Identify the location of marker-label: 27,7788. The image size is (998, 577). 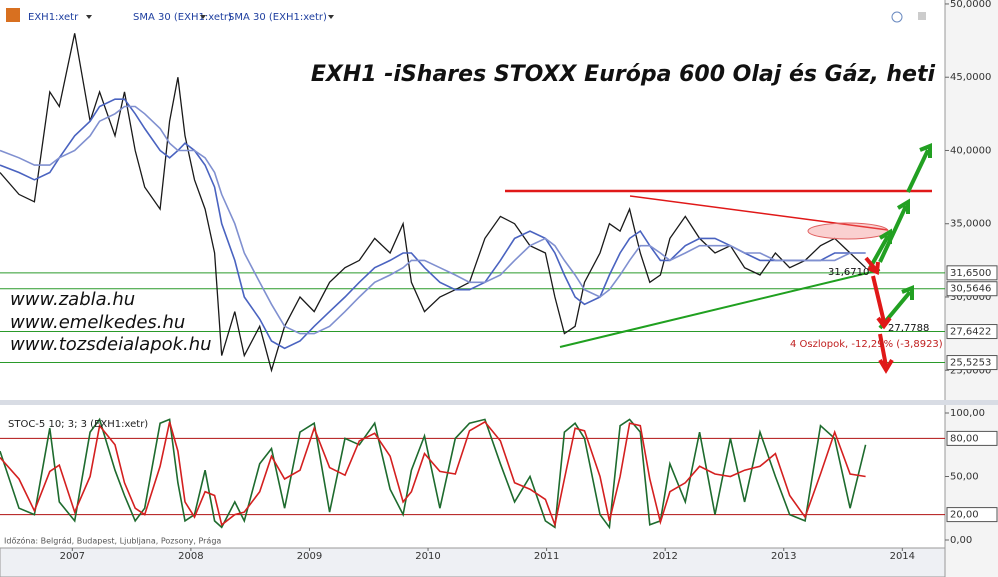
(908, 328).